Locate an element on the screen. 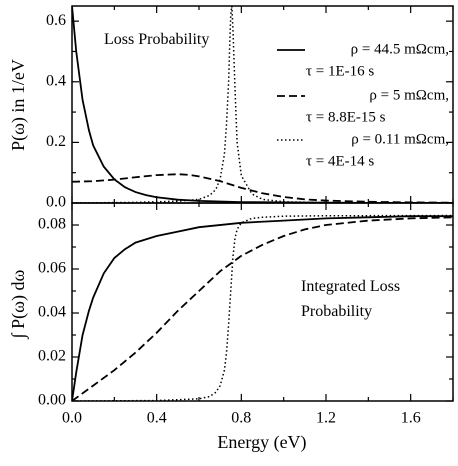  bottom-xtick-label-3: 1.2 is located at coordinates (326, 418).